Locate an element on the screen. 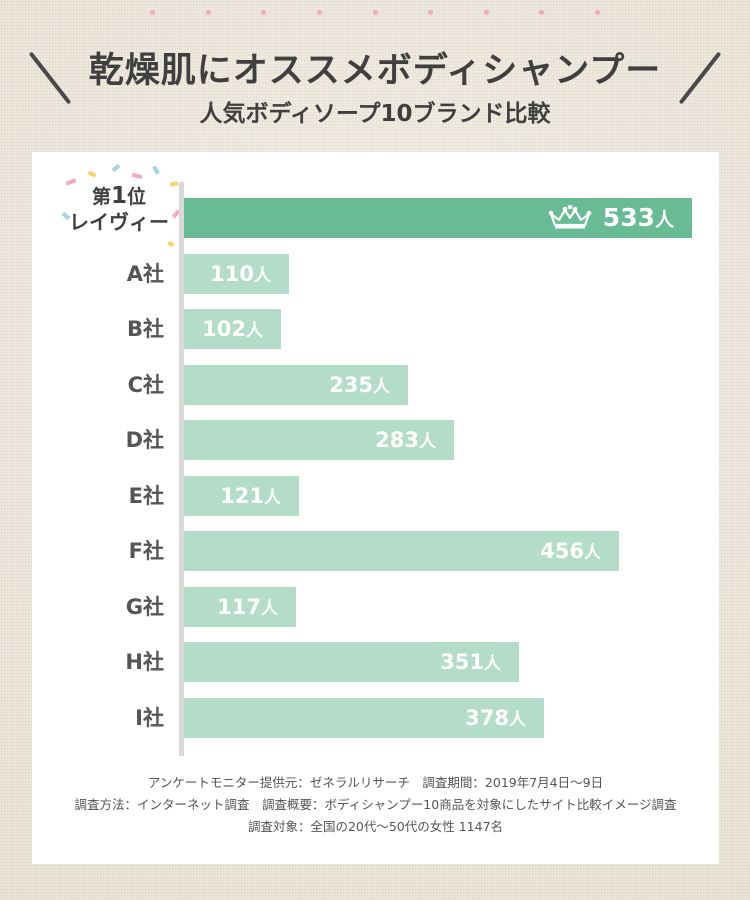 This screenshot has width=750, height=900. bar-value-number: 235 is located at coordinates (351, 384).